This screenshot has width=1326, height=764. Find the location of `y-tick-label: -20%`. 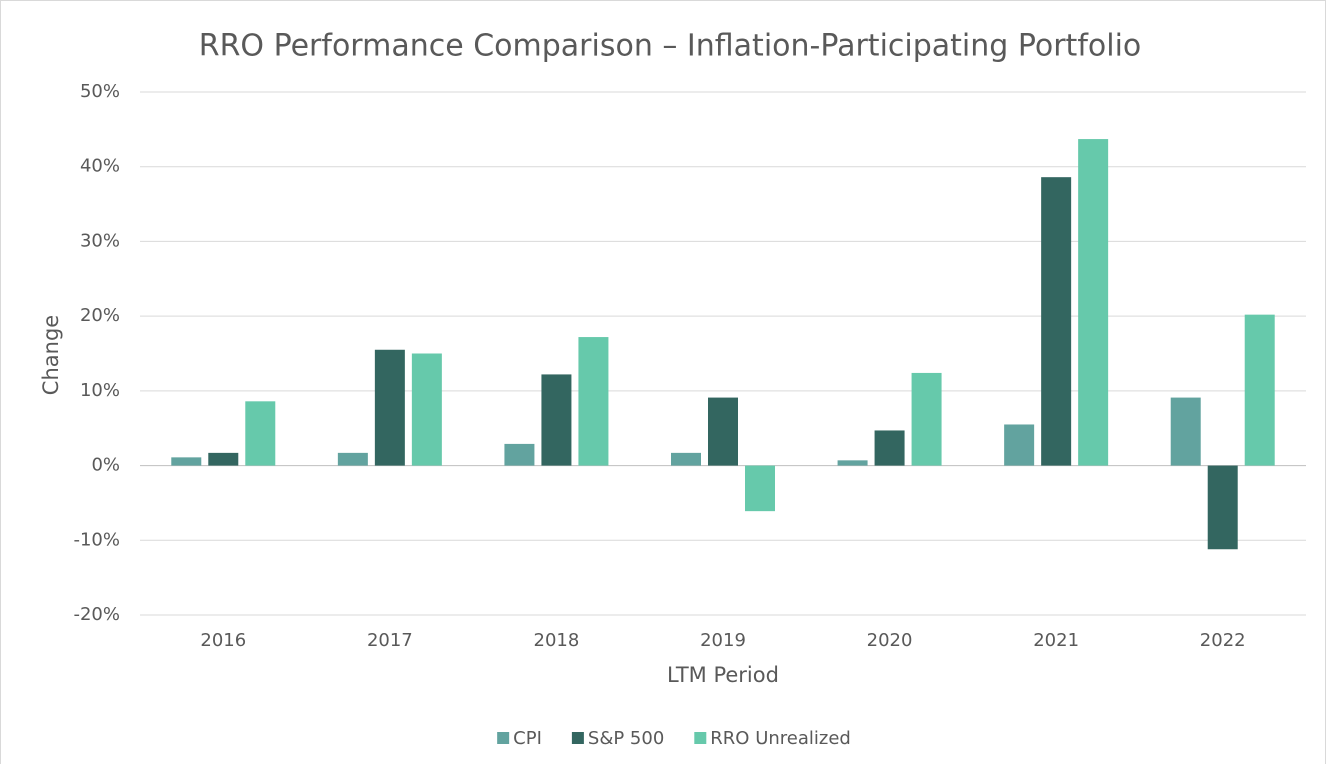

y-tick-label: -20% is located at coordinates (96, 614).